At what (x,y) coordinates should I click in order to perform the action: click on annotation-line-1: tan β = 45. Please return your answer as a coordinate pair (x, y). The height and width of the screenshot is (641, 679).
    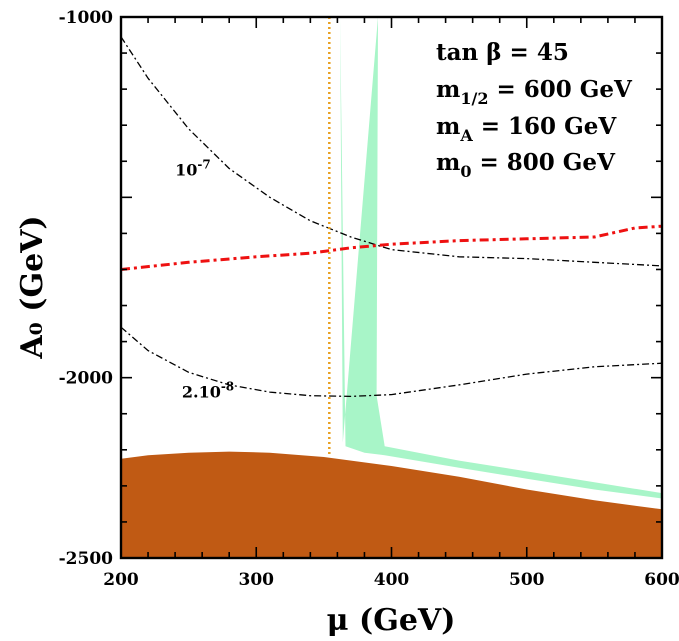
    Looking at the image, I should click on (502, 52).